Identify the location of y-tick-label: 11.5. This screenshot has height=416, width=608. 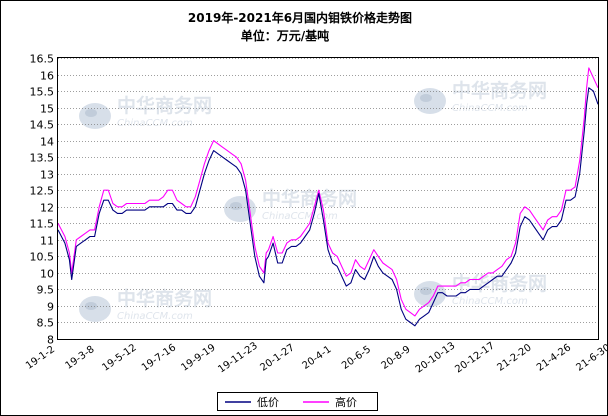
(42, 224).